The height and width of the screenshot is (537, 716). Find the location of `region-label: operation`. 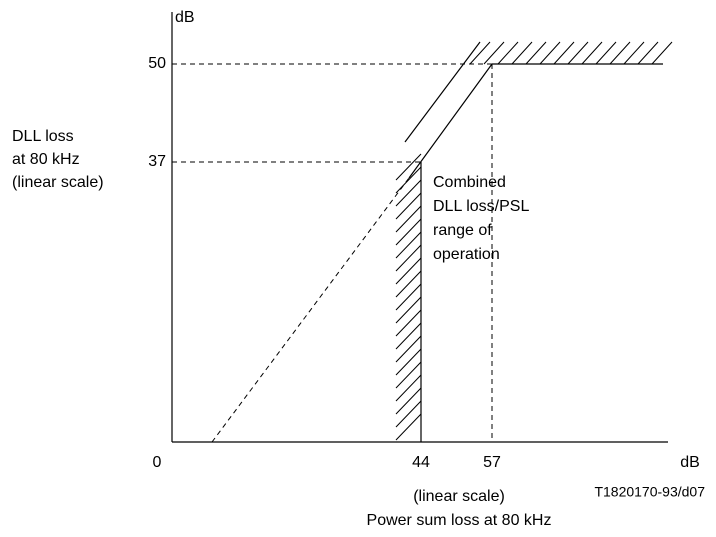

region-label: operation is located at coordinates (466, 254).